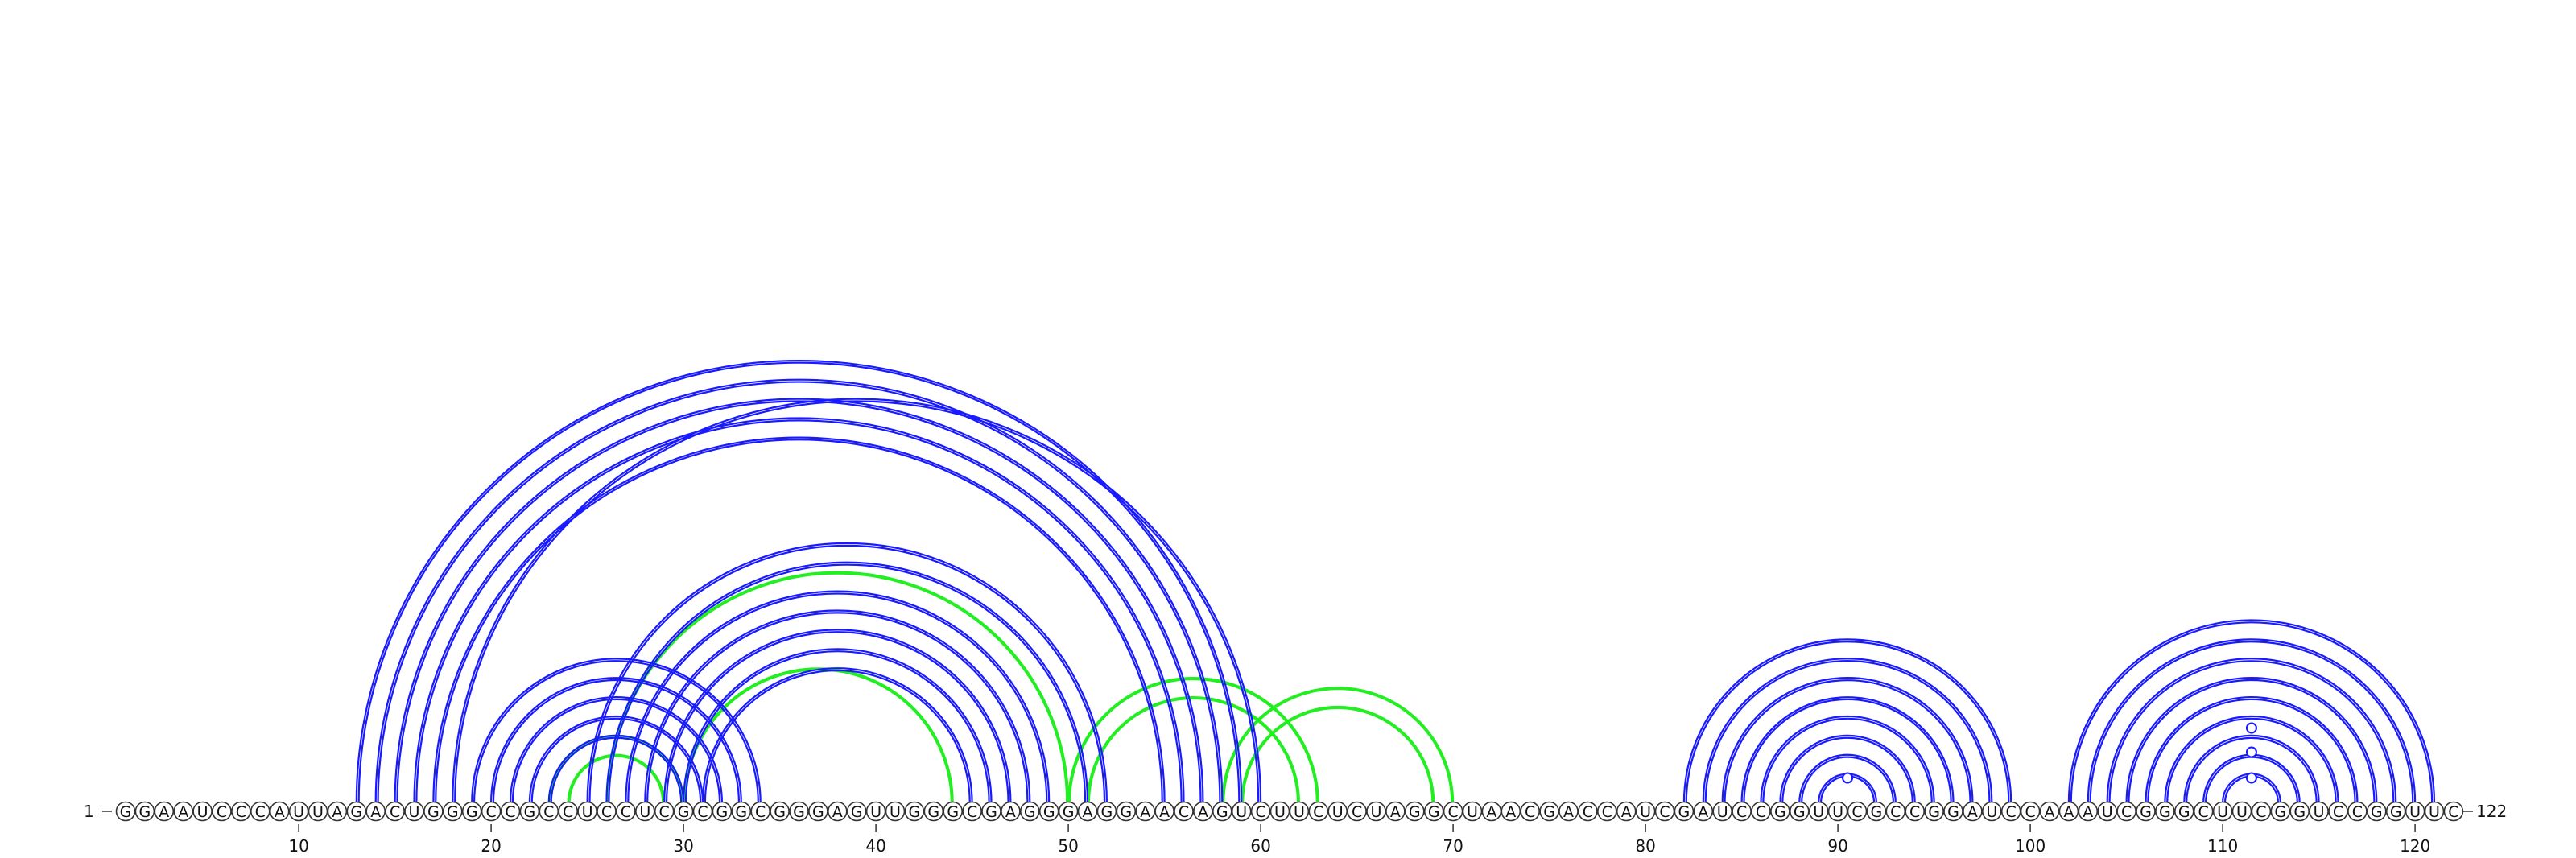 The image size is (2576, 858). I want to click on tick-label: 60, so click(1260, 846).